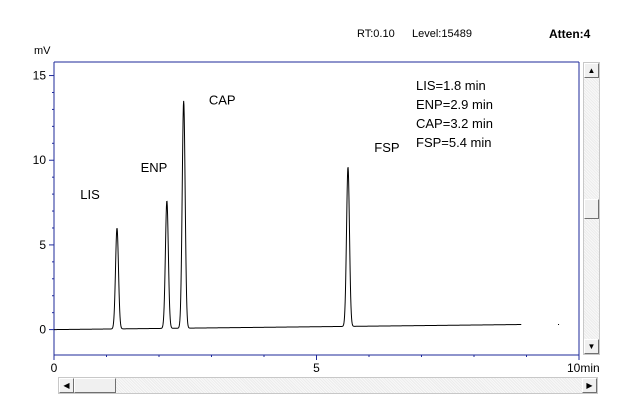  I want to click on horizontal-scroll-thumb, so click(95, 385).